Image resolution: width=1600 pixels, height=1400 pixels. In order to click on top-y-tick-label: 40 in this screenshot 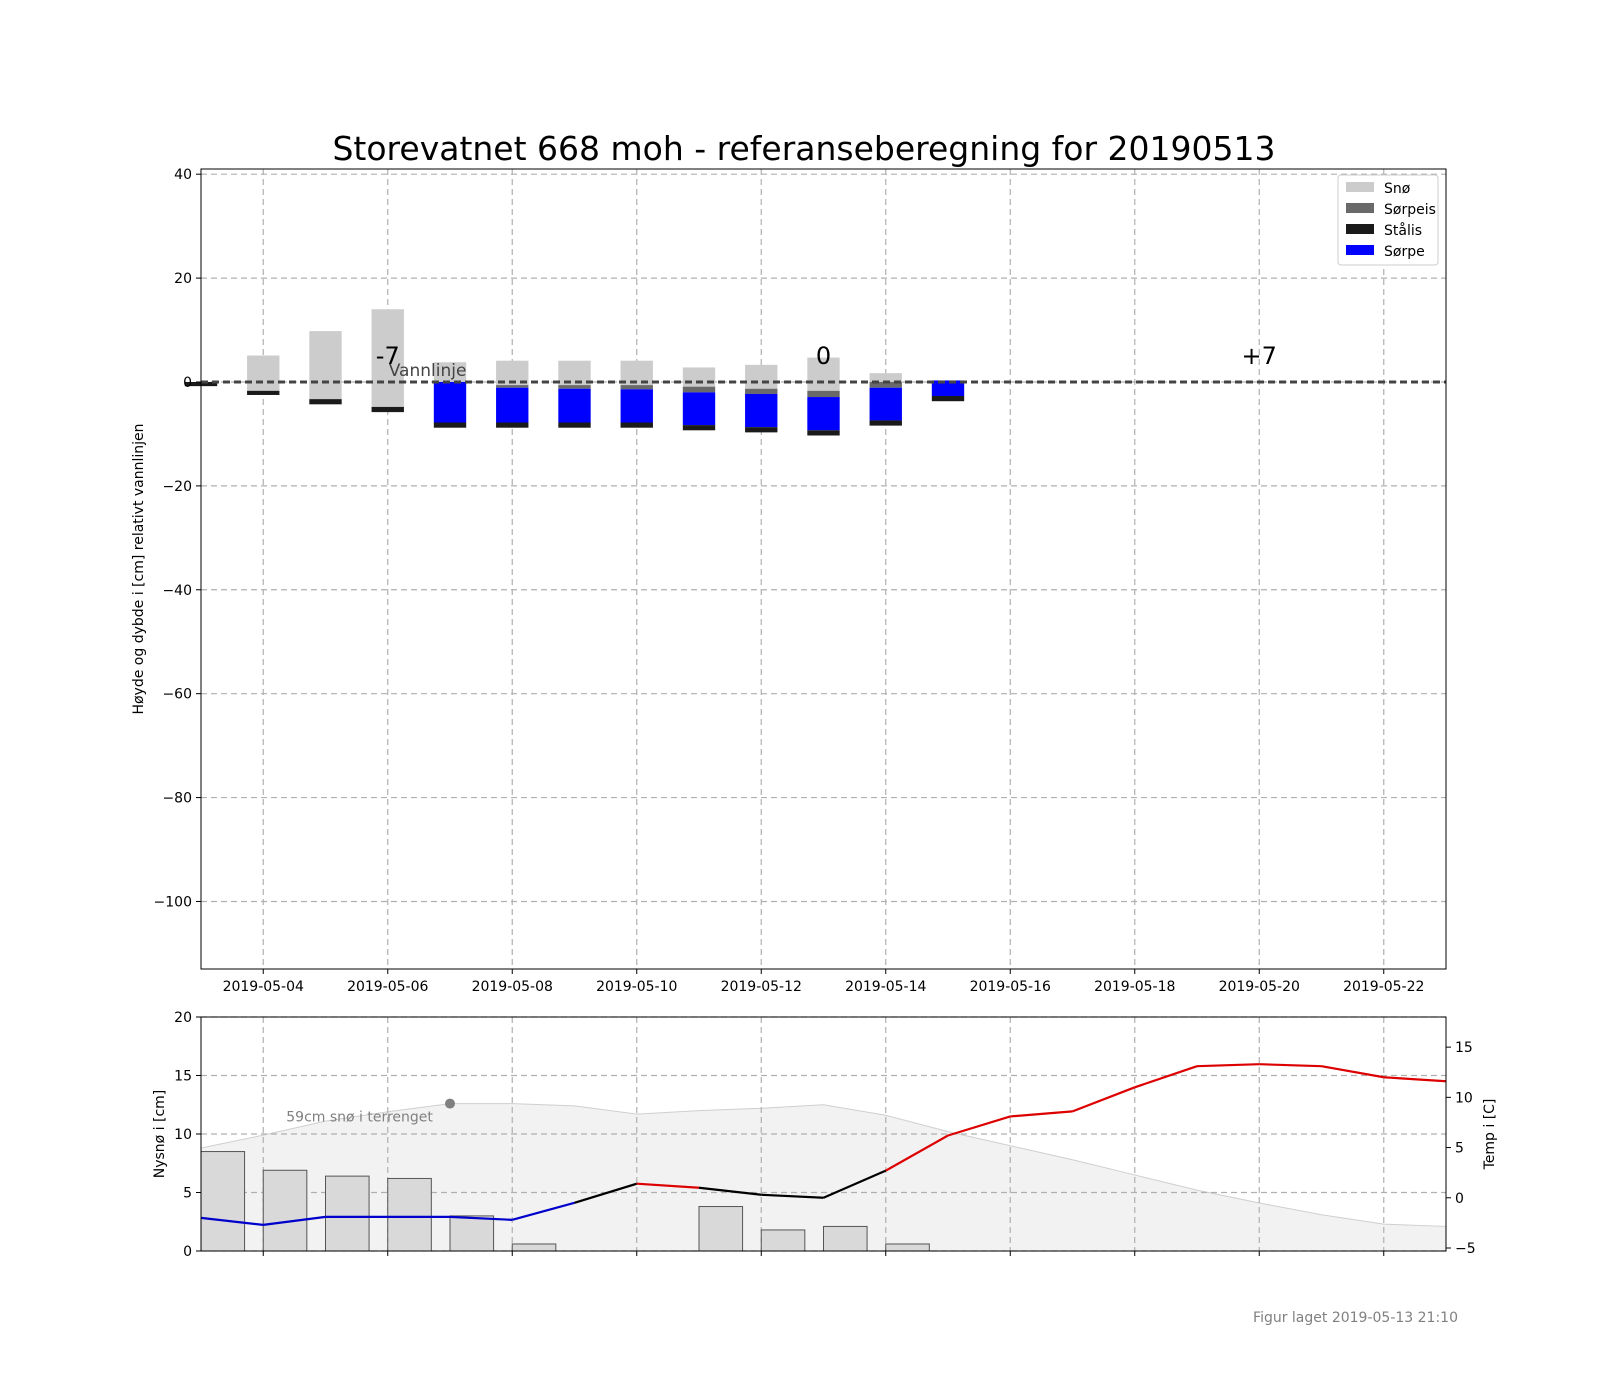, I will do `click(183, 175)`.